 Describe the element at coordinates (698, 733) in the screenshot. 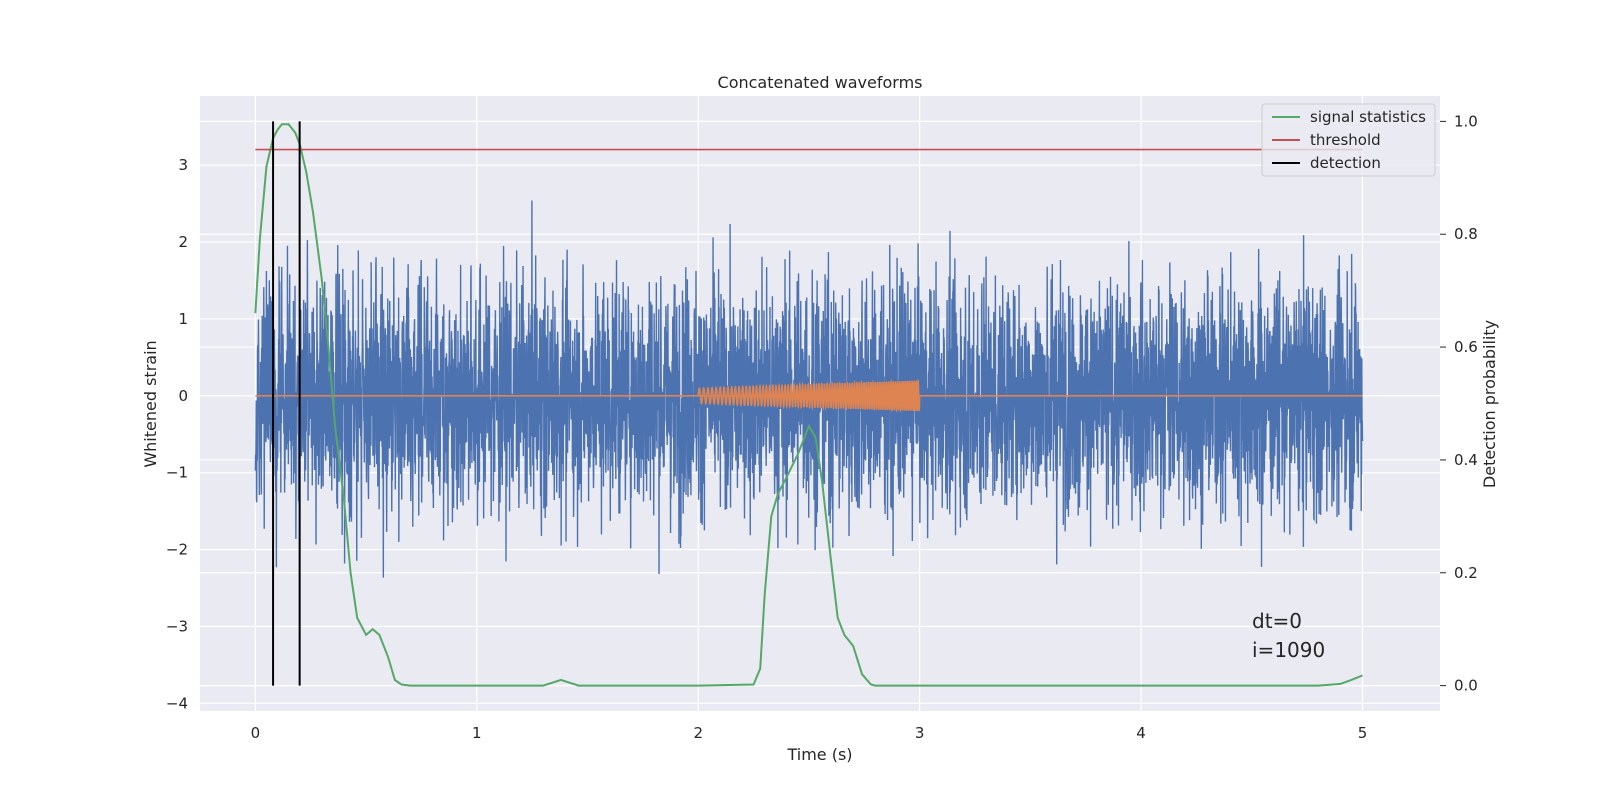

I see `x-tick-label: 2` at that location.